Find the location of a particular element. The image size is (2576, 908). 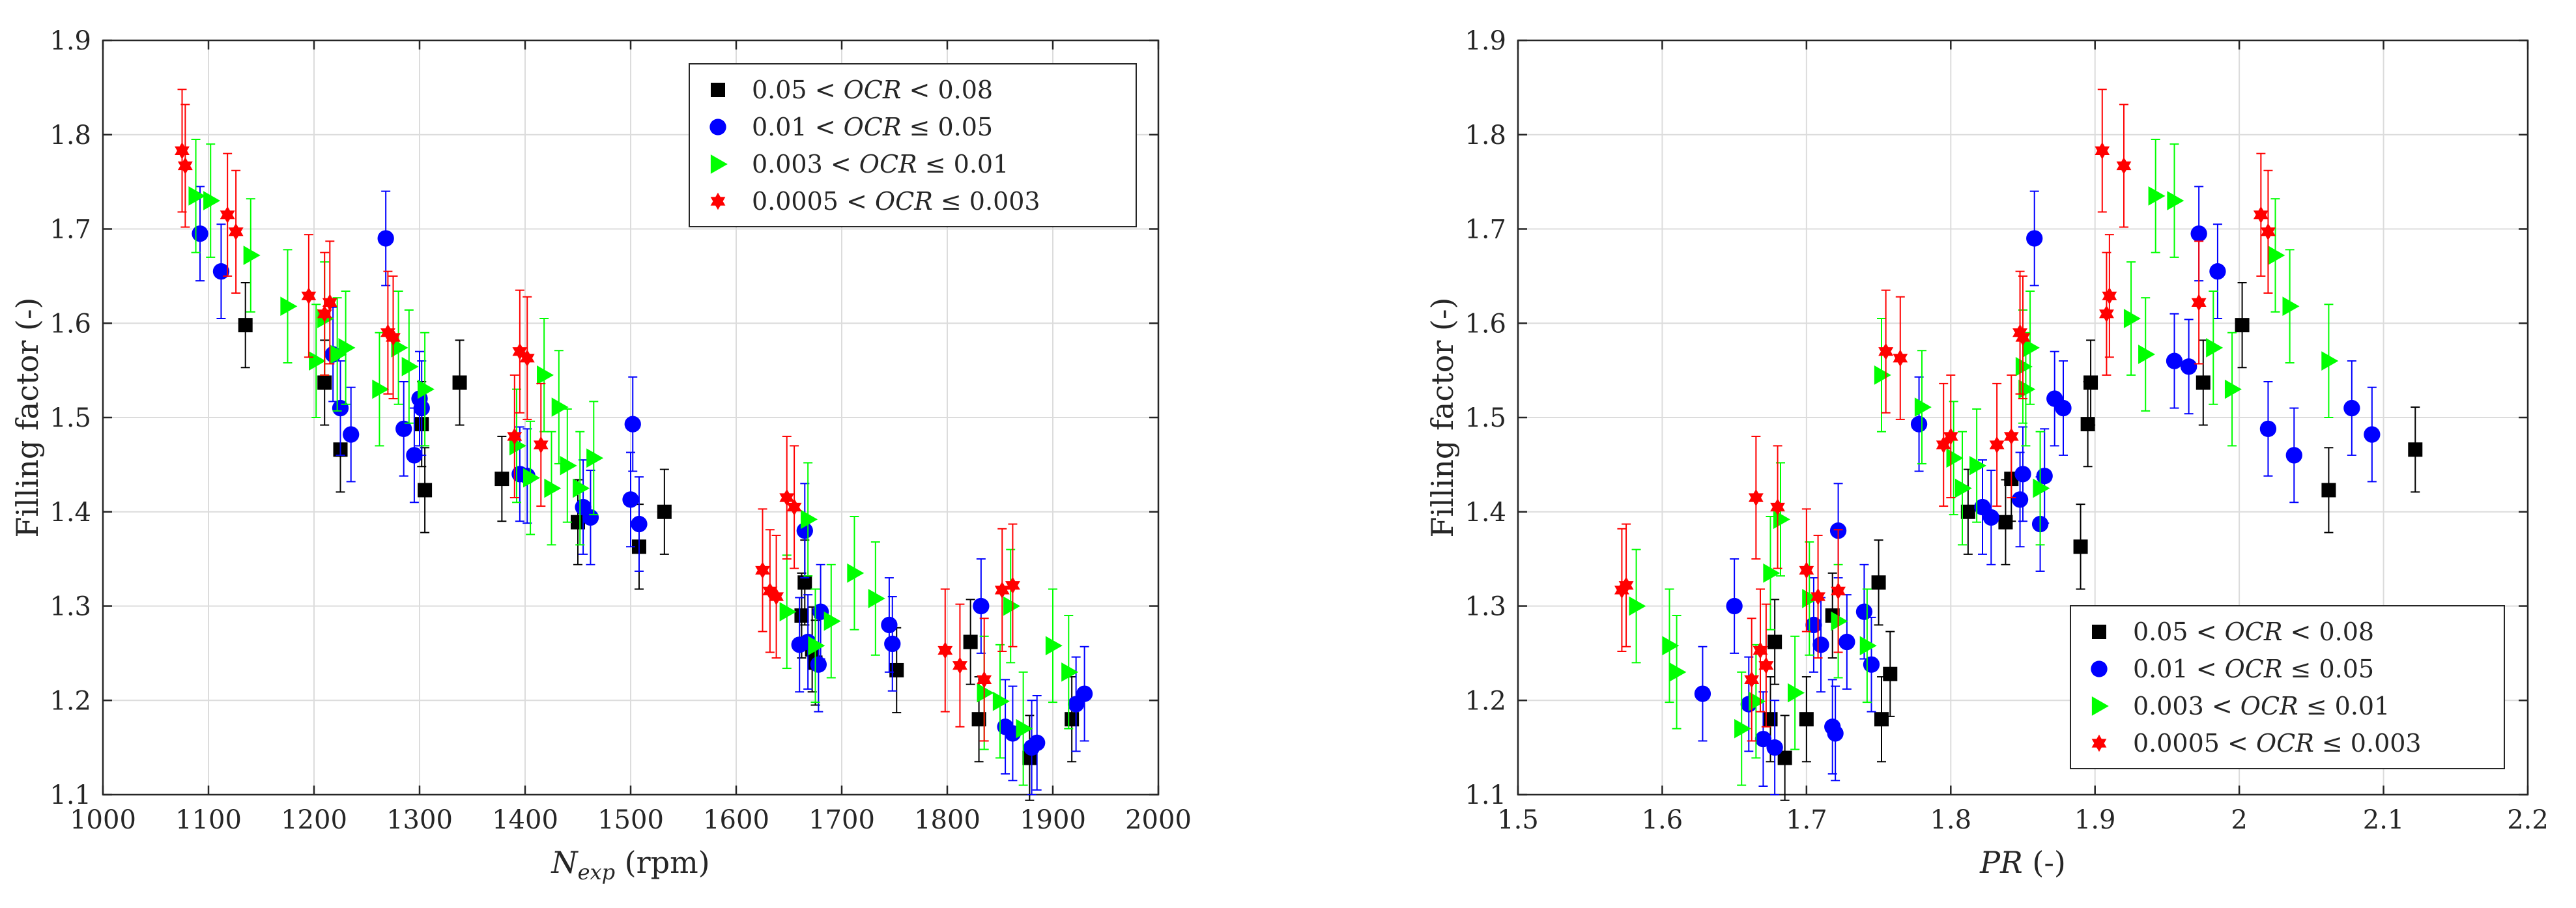

x-axis-label-unit: (rpm) is located at coordinates (662, 863).